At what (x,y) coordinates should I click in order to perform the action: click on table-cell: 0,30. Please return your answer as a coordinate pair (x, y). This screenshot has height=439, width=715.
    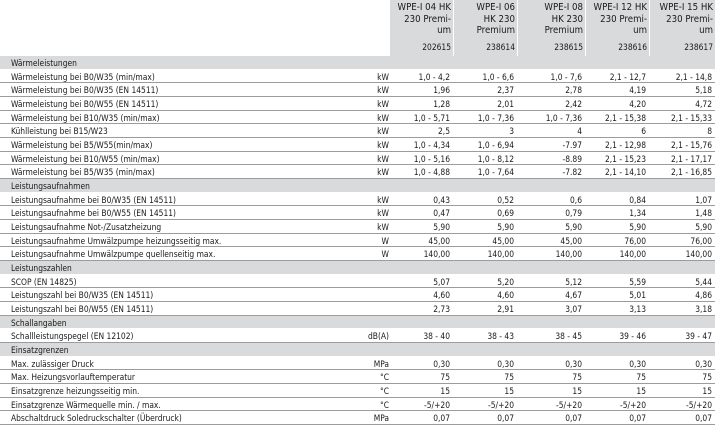
    Looking at the image, I should click on (703, 363).